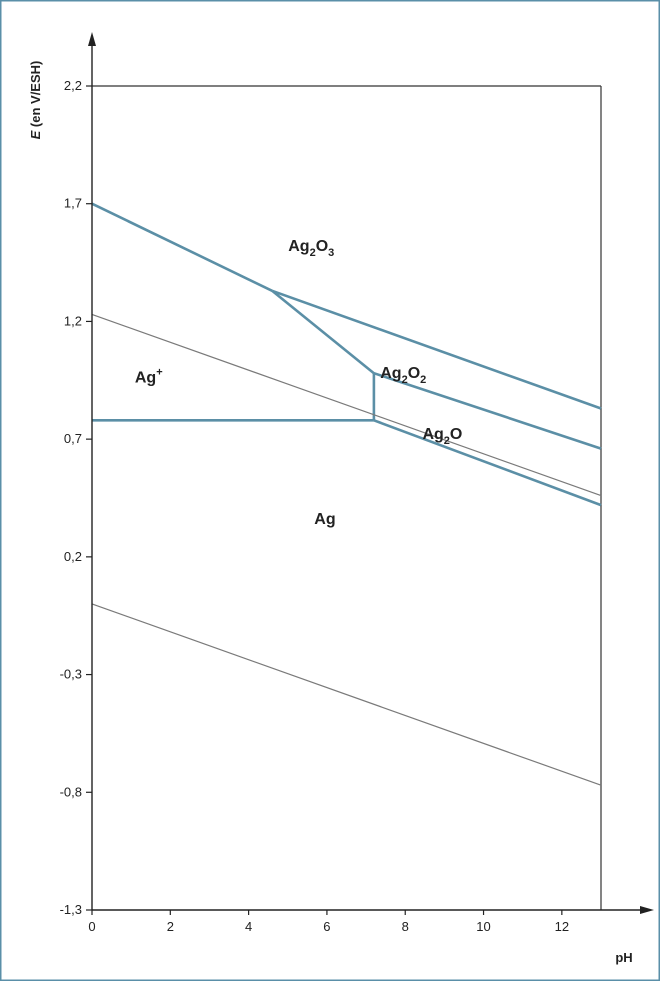  Describe the element at coordinates (73, 85) in the screenshot. I see `y-tick-label: 2,2` at that location.